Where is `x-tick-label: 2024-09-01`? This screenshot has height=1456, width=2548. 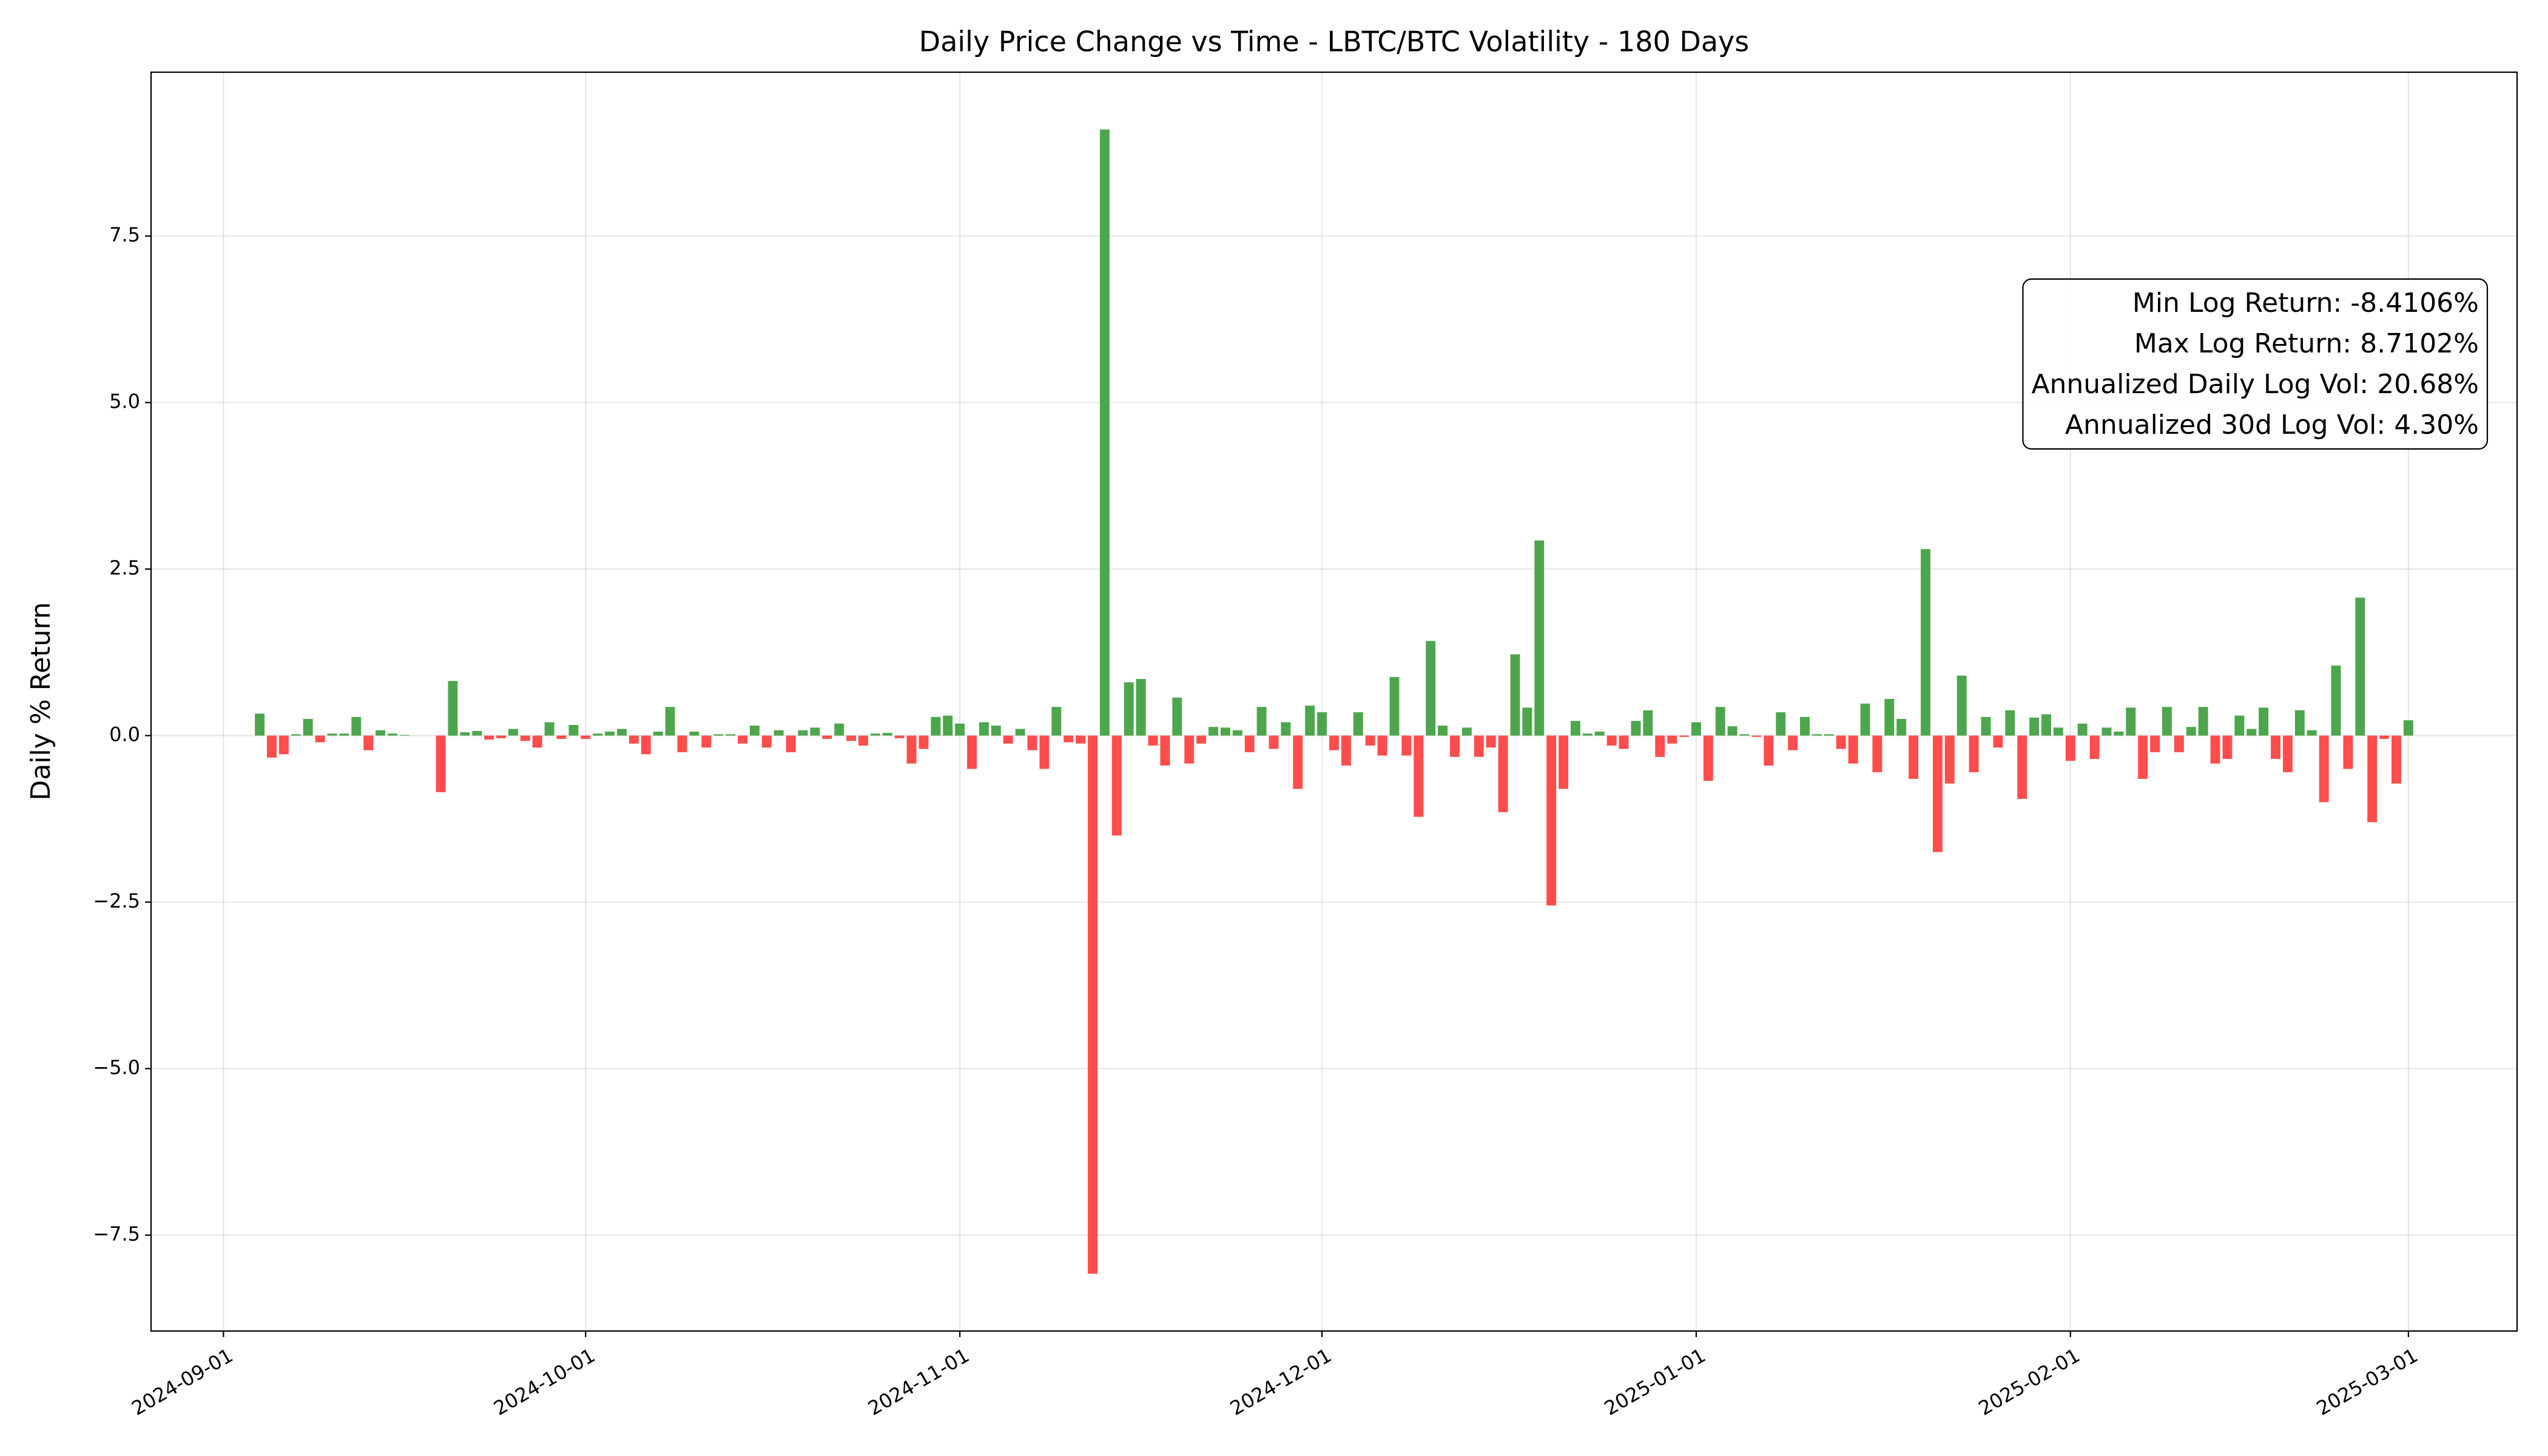 x-tick-label: 2024-09-01 is located at coordinates (182, 1382).